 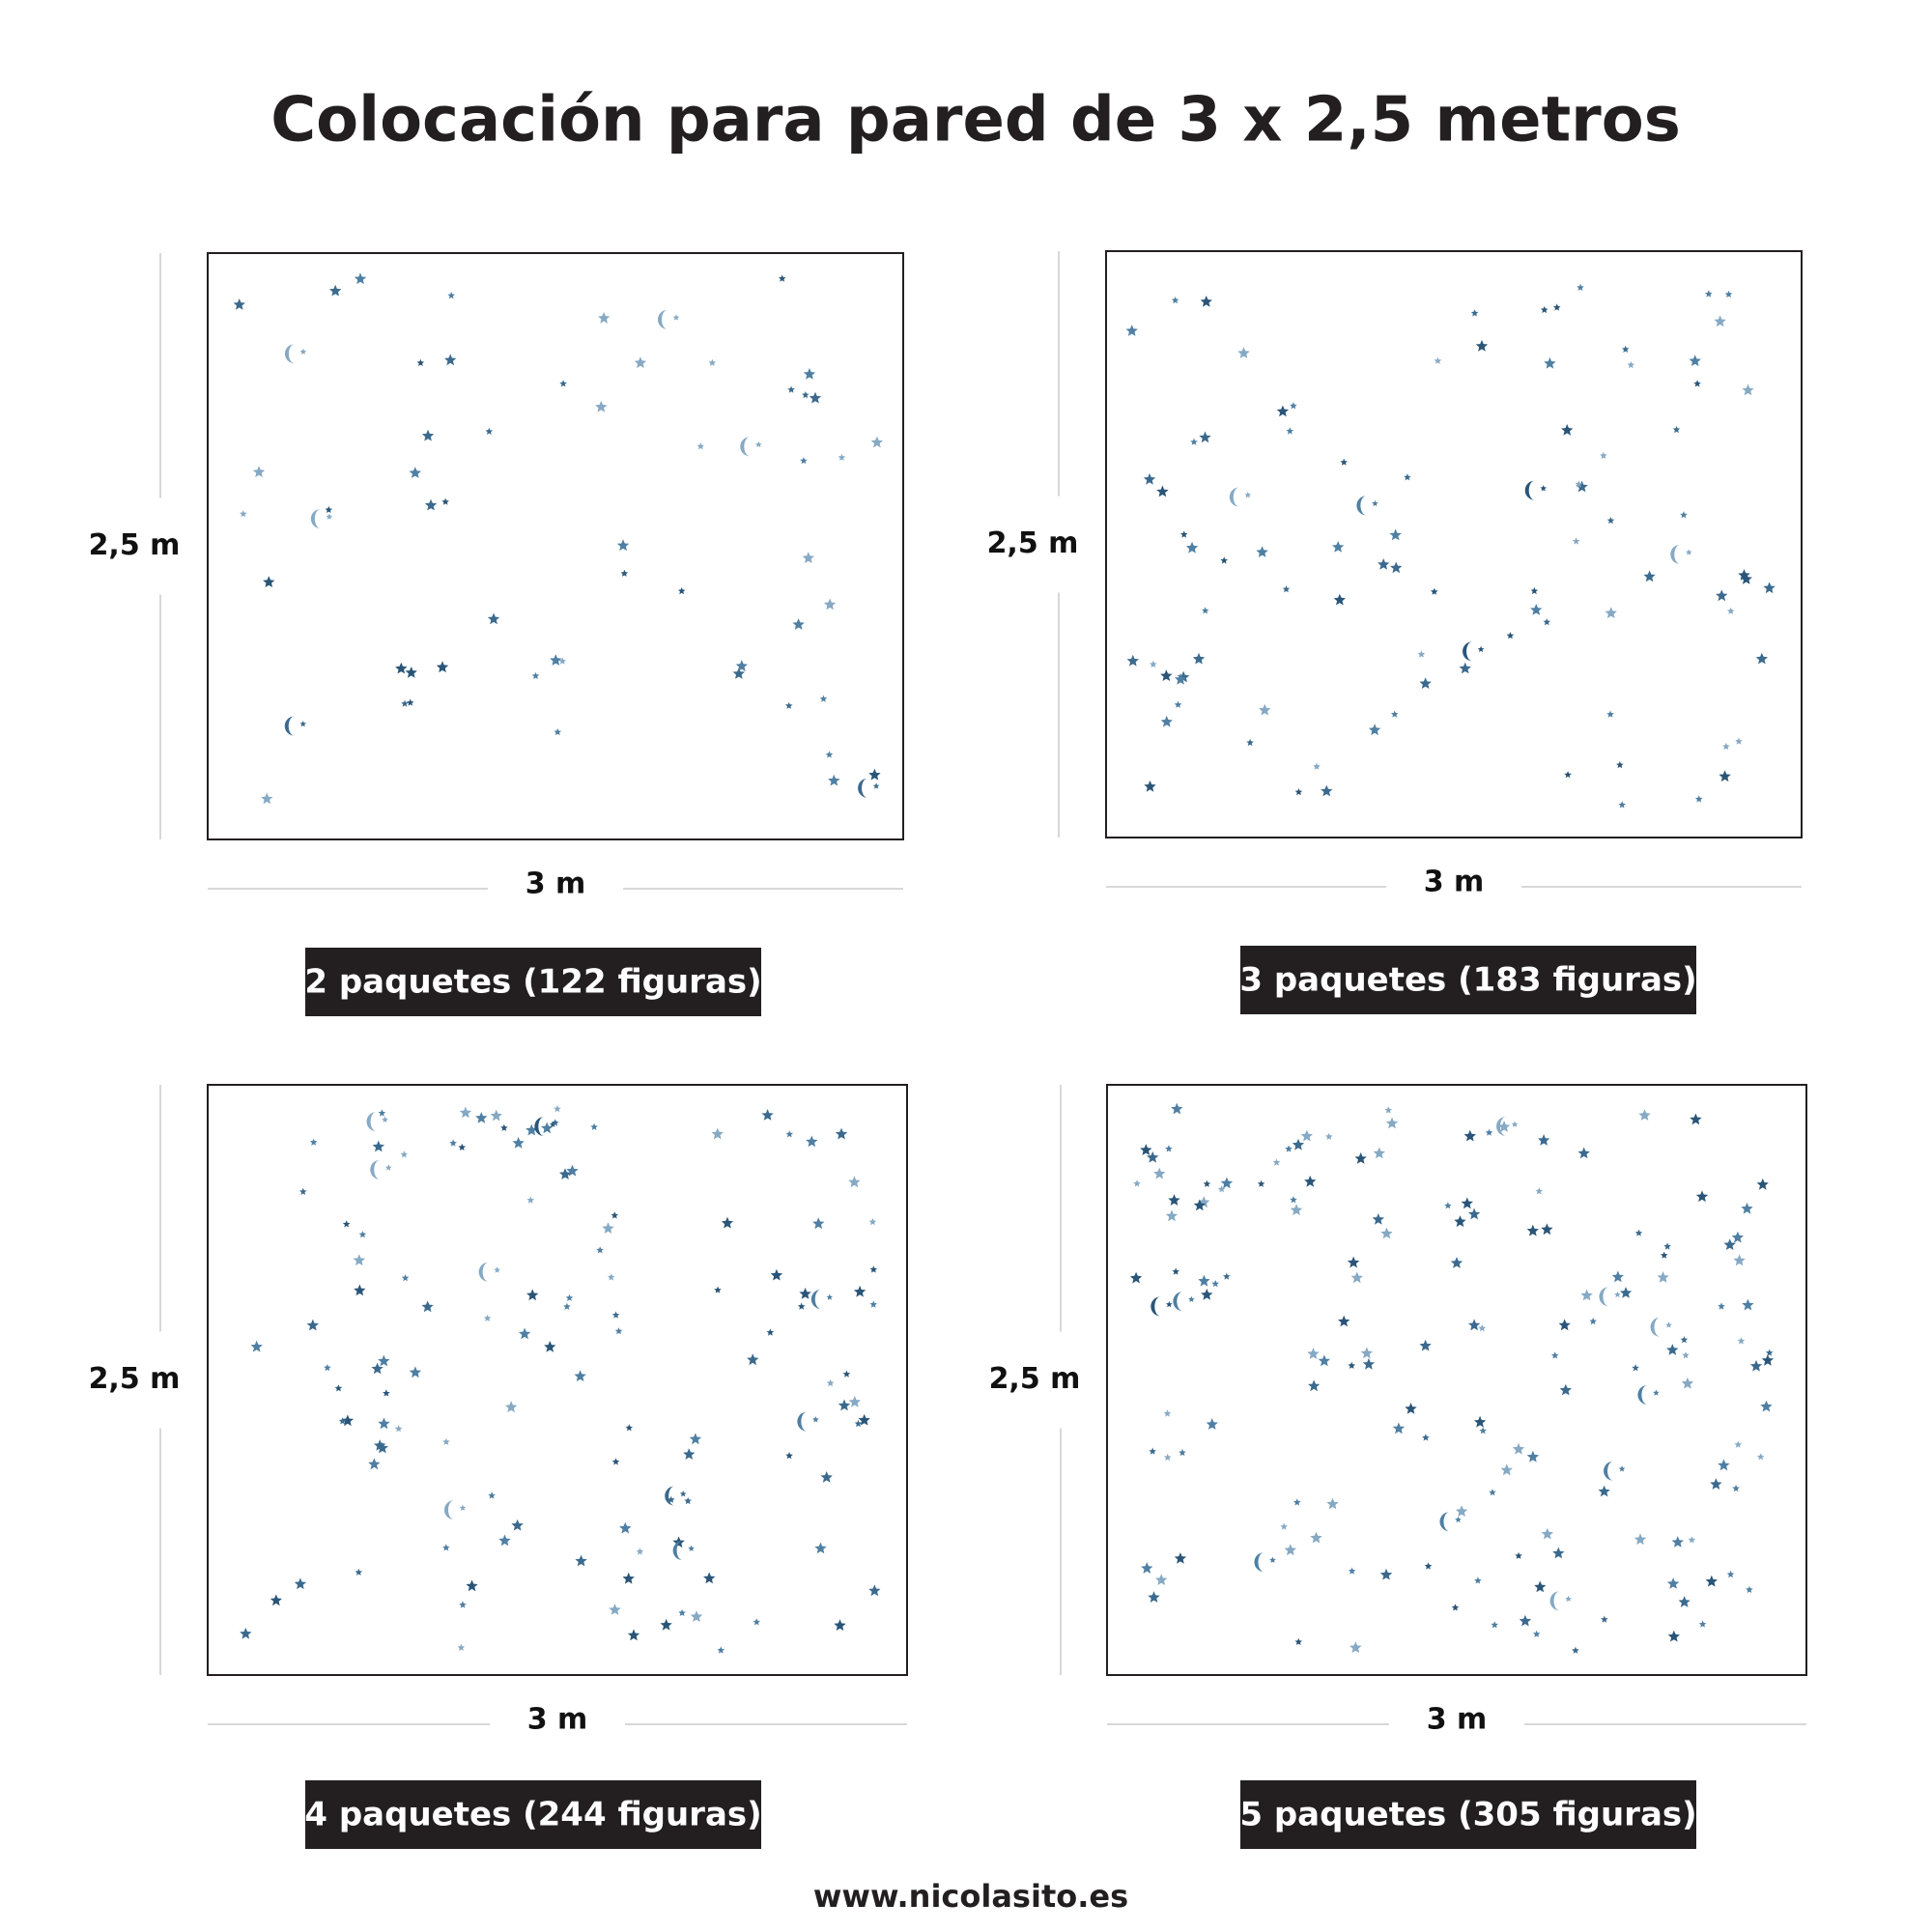 What do you see at coordinates (970, 1896) in the screenshot?
I see `footer: www.nicolasito.es` at bounding box center [970, 1896].